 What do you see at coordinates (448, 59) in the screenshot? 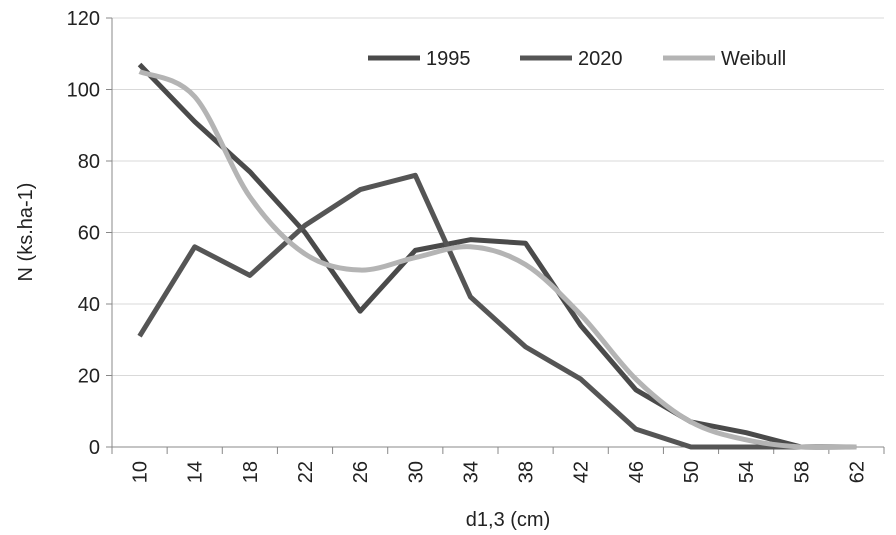
I see `legend-label: 1995` at bounding box center [448, 59].